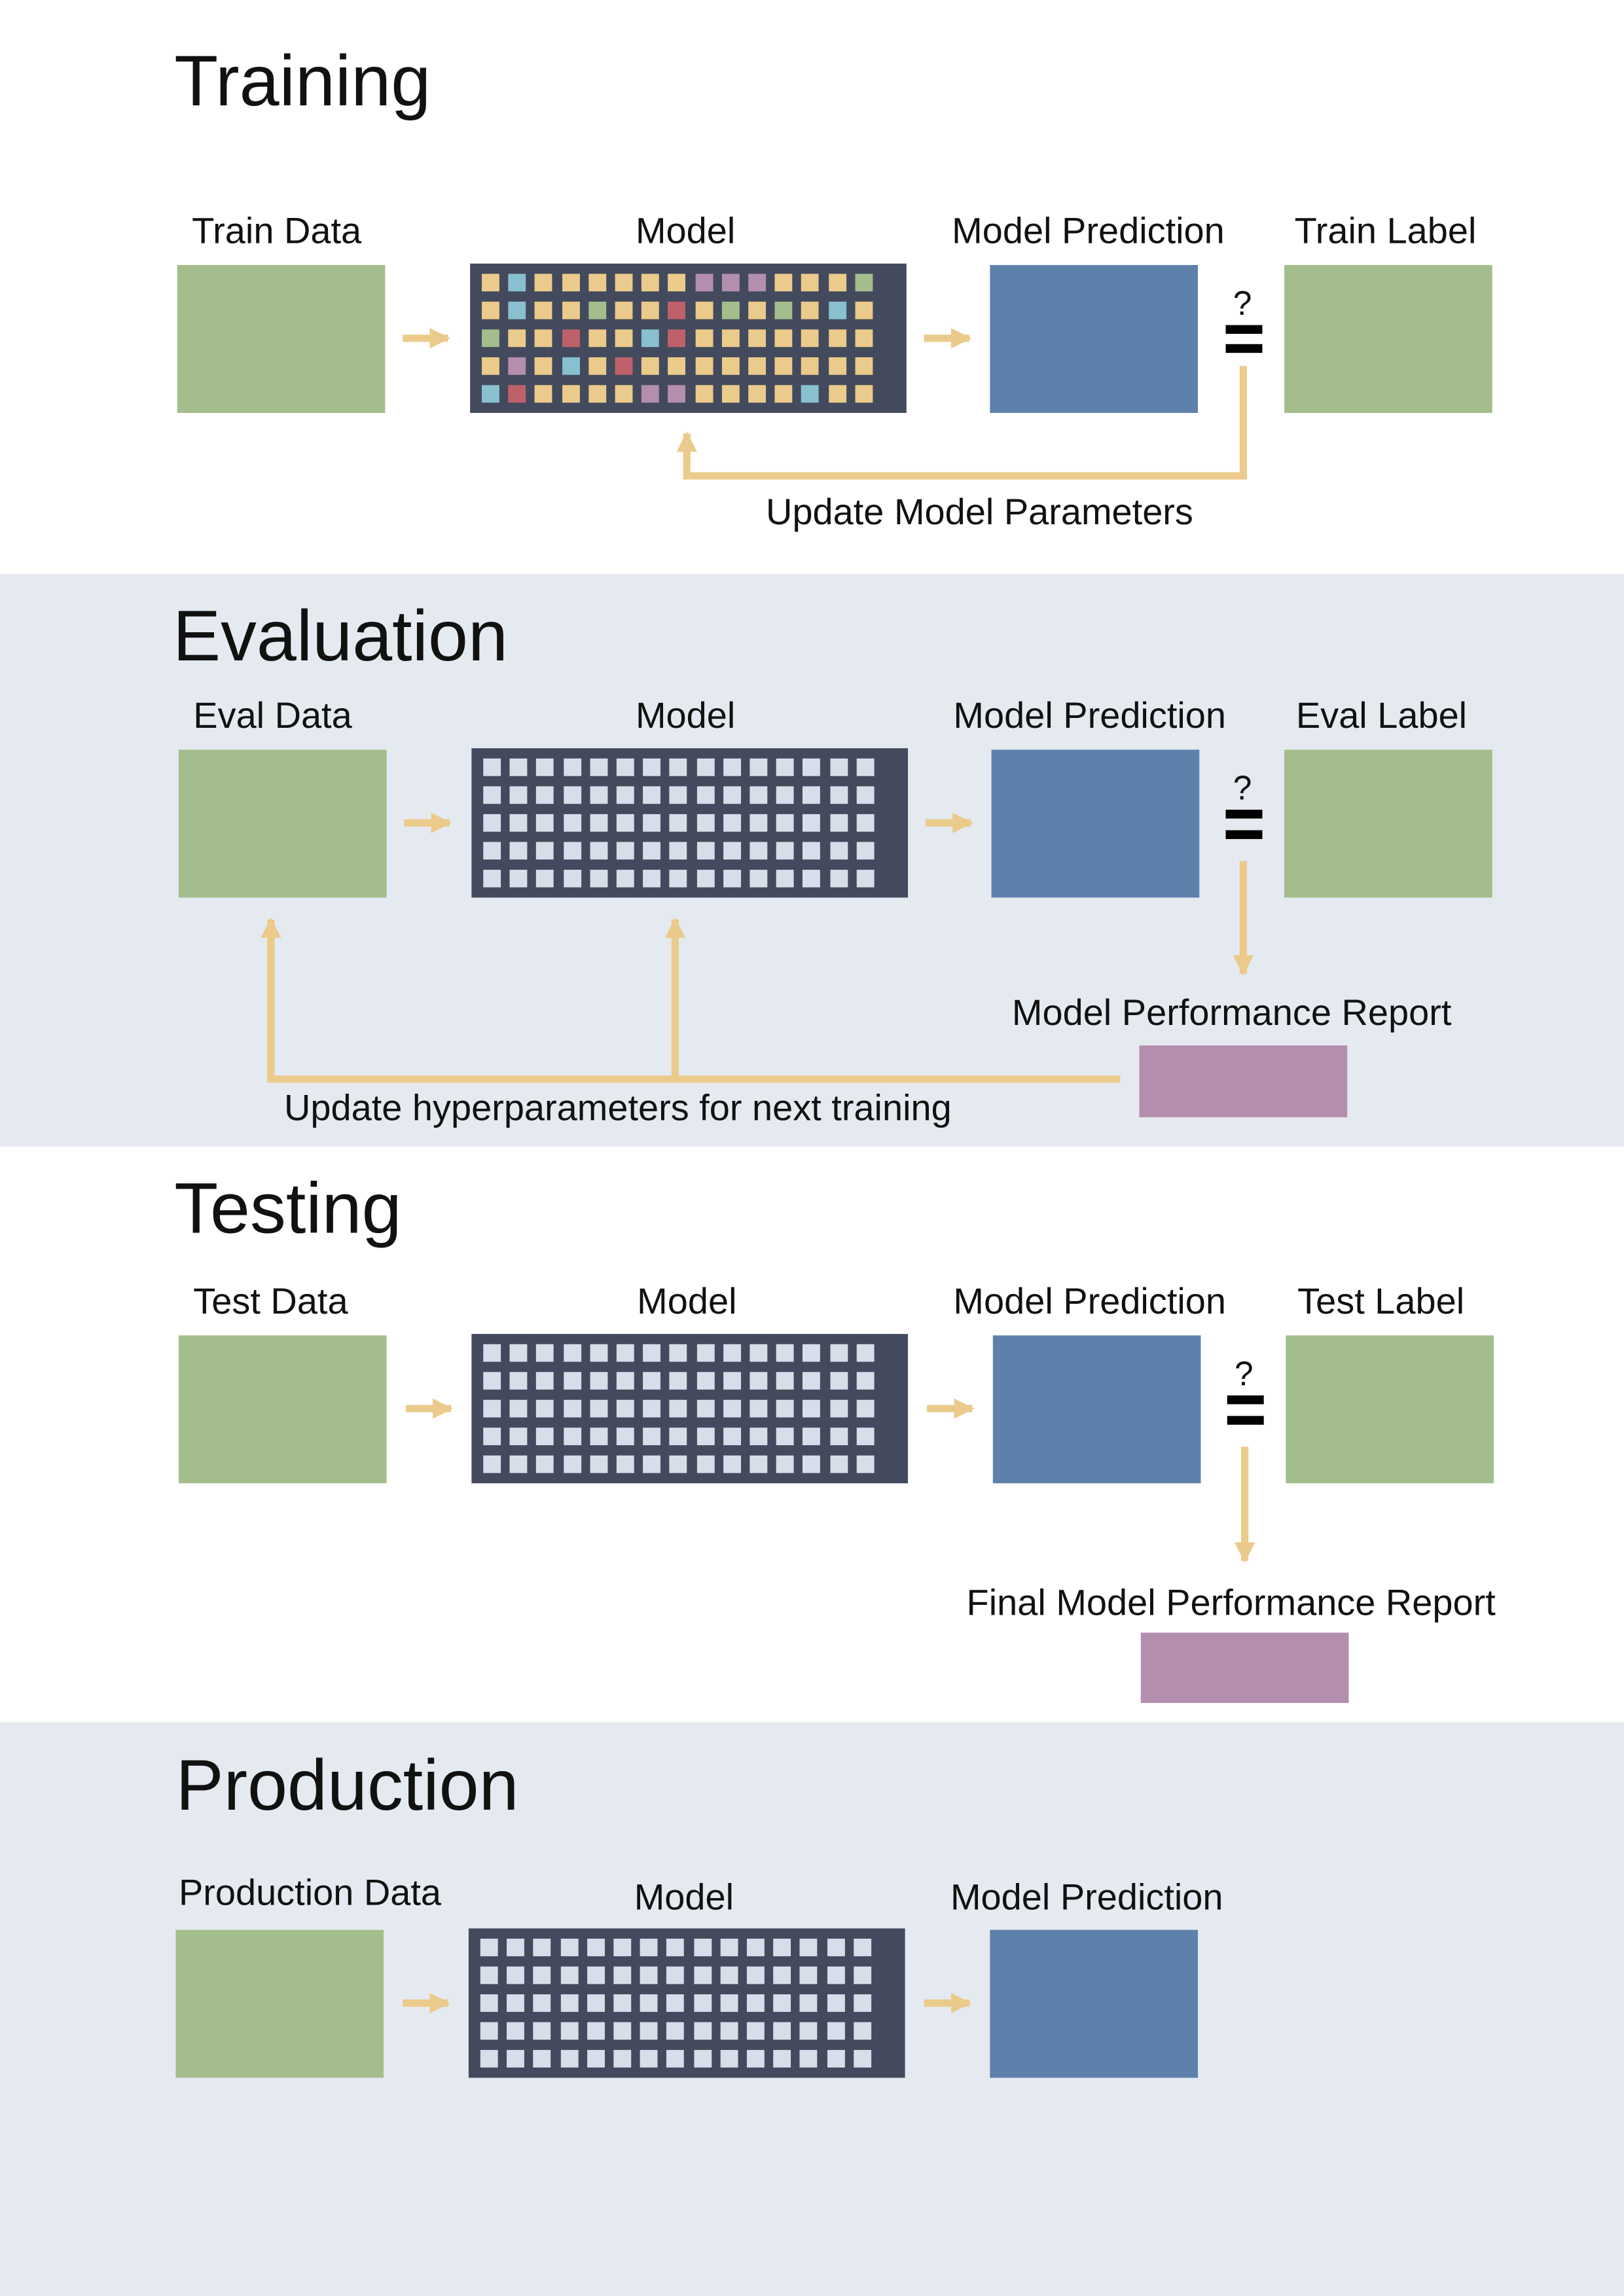  I want to click on evaluation-model-grid, so click(690, 823).